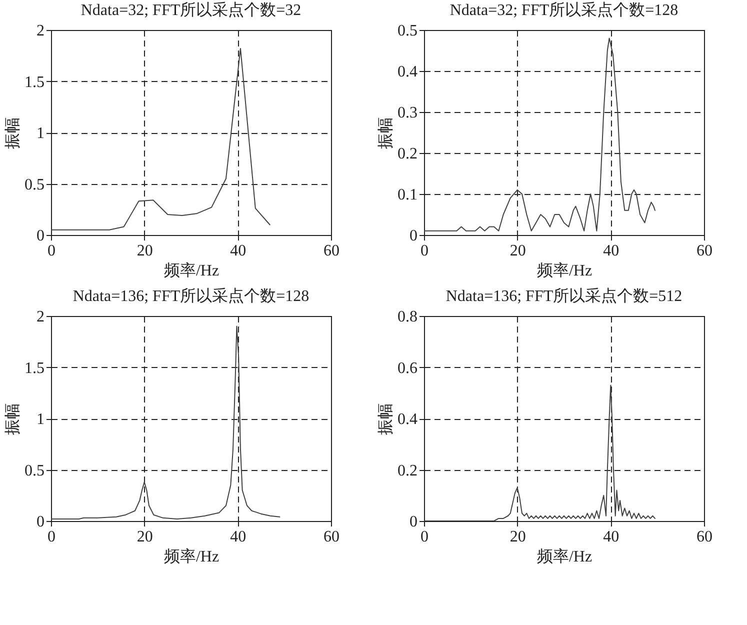 Image resolution: width=747 pixels, height=625 pixels. What do you see at coordinates (408, 195) in the screenshot?
I see `y-tick-label: 0.1` at bounding box center [408, 195].